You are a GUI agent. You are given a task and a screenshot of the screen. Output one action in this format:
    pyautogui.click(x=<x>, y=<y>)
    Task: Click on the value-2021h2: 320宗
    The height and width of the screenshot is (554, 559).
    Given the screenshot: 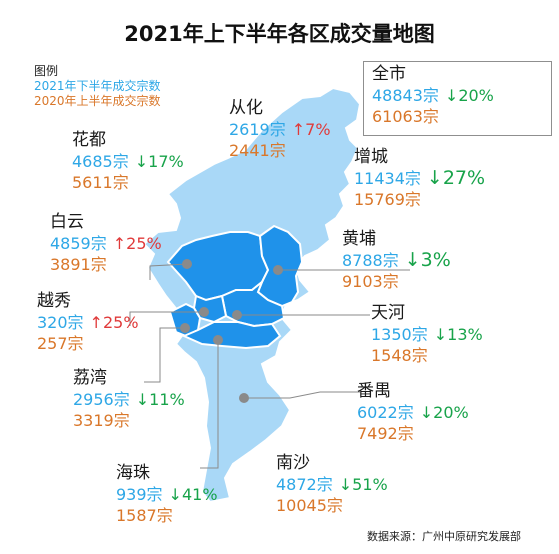 What is the action you would take?
    pyautogui.click(x=60, y=322)
    